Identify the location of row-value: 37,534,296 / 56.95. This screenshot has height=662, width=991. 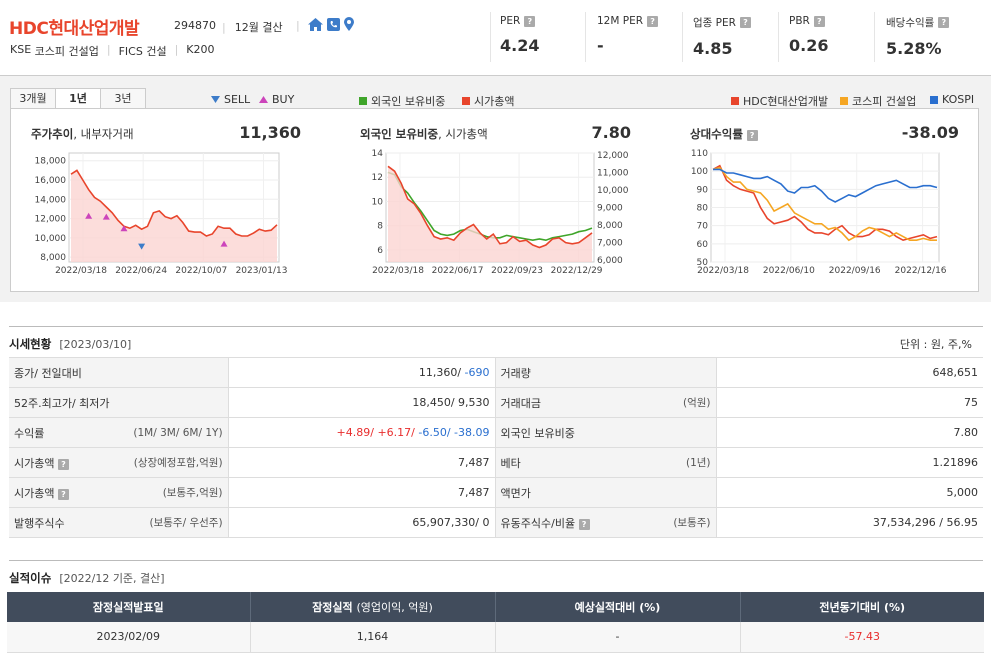
(849, 522).